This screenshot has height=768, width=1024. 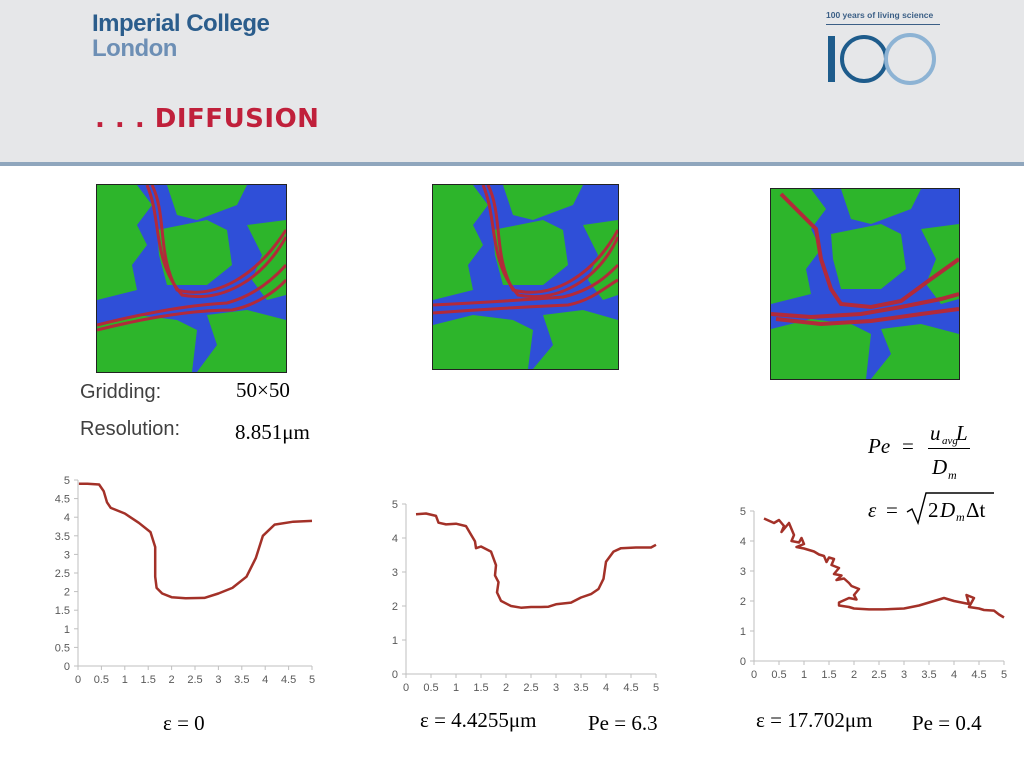 What do you see at coordinates (184, 723) in the screenshot?
I see `caption-chart1-epsilon: ε = 0` at bounding box center [184, 723].